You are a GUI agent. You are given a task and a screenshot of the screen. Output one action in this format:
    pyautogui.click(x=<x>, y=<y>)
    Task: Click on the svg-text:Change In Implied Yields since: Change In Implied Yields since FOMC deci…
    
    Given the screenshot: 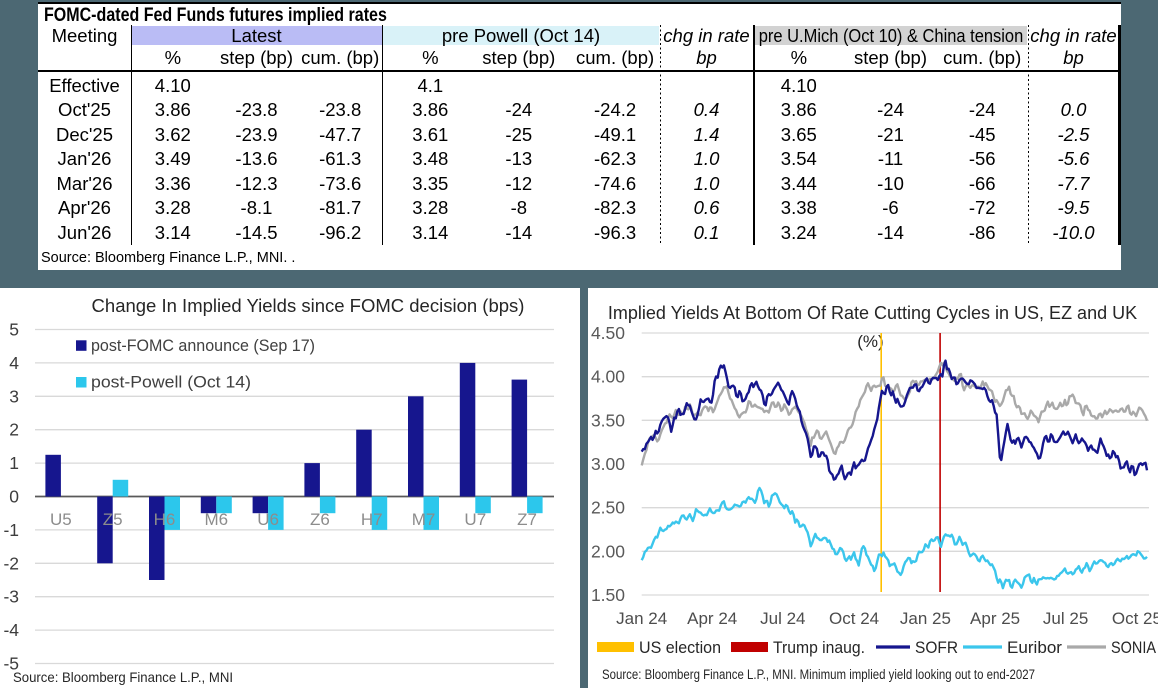 What is the action you would take?
    pyautogui.click(x=308, y=305)
    